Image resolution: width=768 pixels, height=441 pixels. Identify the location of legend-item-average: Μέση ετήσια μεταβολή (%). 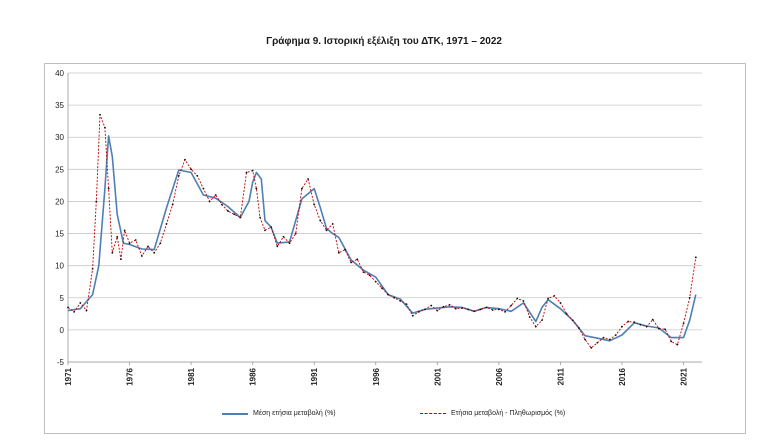
(279, 413).